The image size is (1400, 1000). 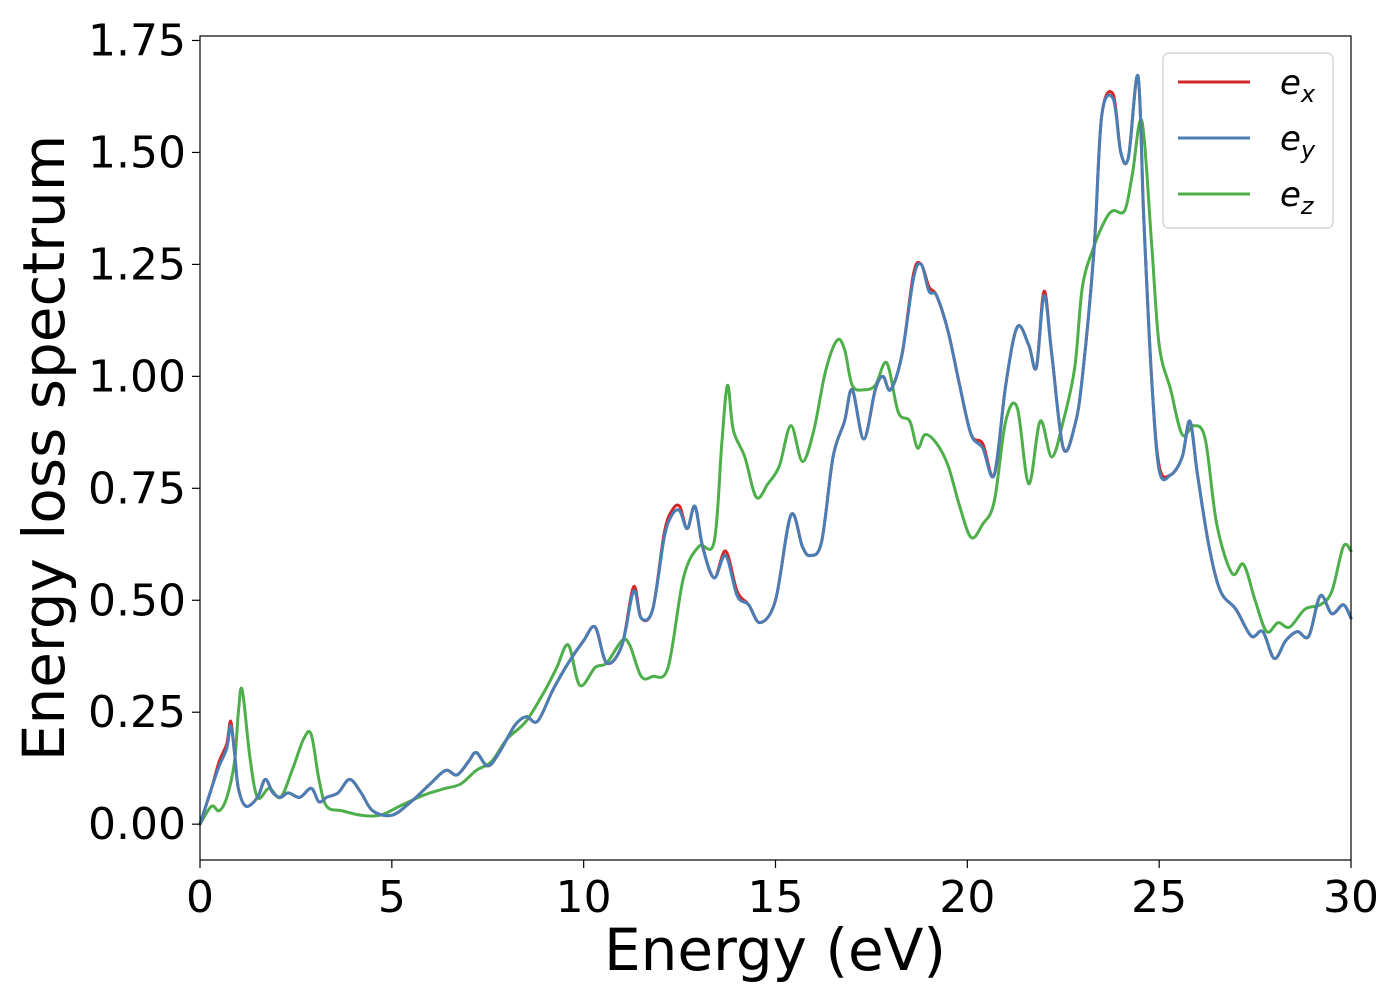 I want to click on legend-box, so click(x=1248, y=140).